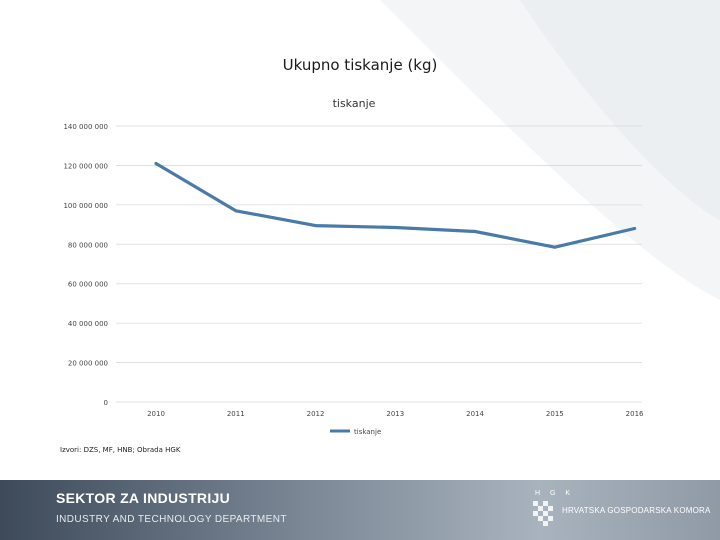 The width and height of the screenshot is (720, 540). Describe the element at coordinates (354, 103) in the screenshot. I see `chart-title: tiskanje` at that location.